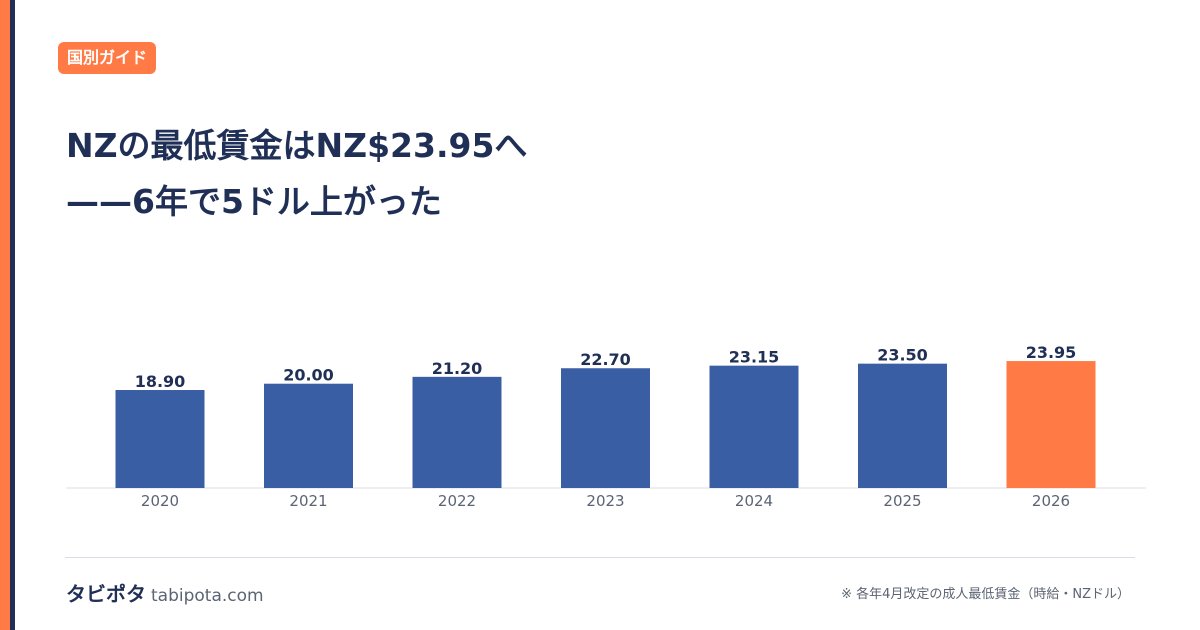 The image size is (1200, 630). What do you see at coordinates (754, 426) in the screenshot?
I see `bar-2024` at bounding box center [754, 426].